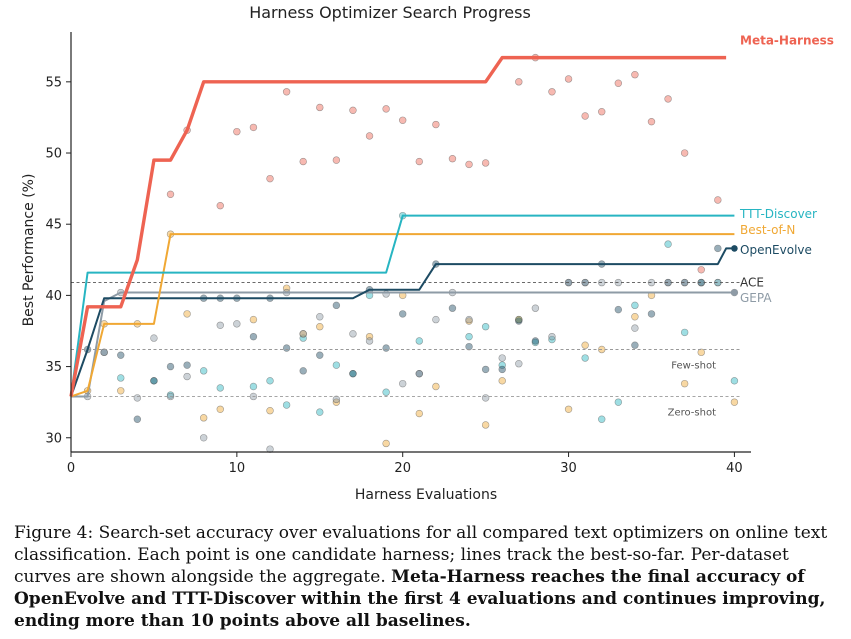  Describe the element at coordinates (53, 154) in the screenshot. I see `y-tick-label-50: 50` at that location.